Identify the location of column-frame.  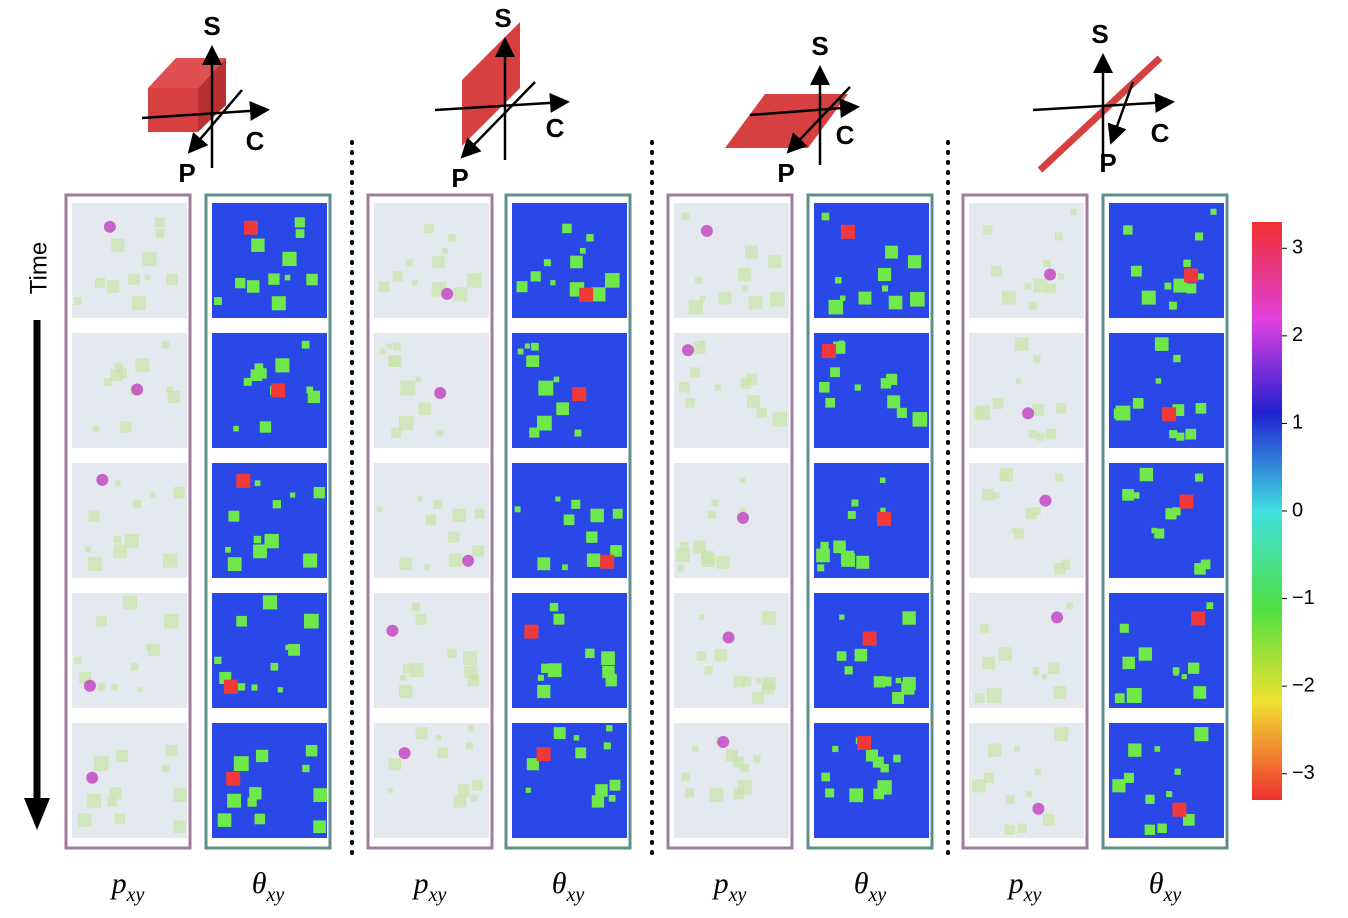
(1165, 521).